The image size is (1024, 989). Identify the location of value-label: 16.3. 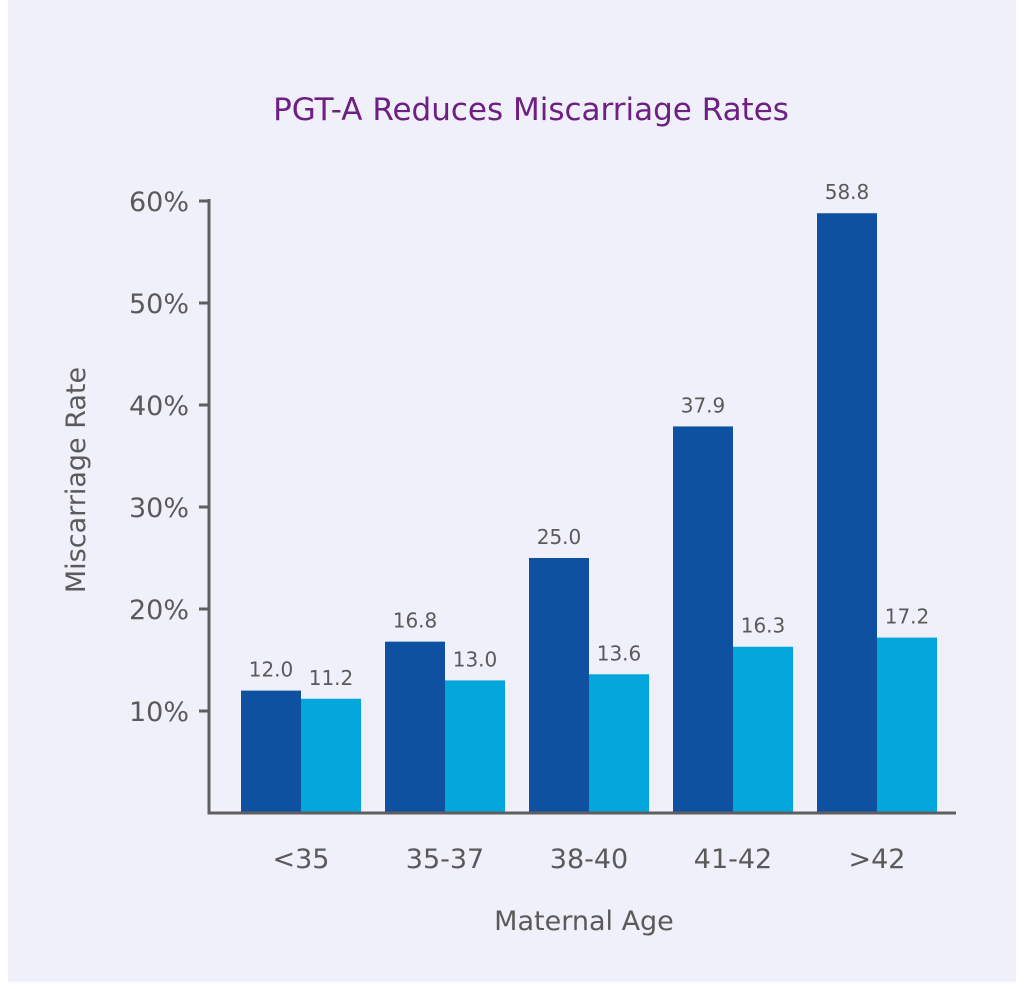
(763, 626).